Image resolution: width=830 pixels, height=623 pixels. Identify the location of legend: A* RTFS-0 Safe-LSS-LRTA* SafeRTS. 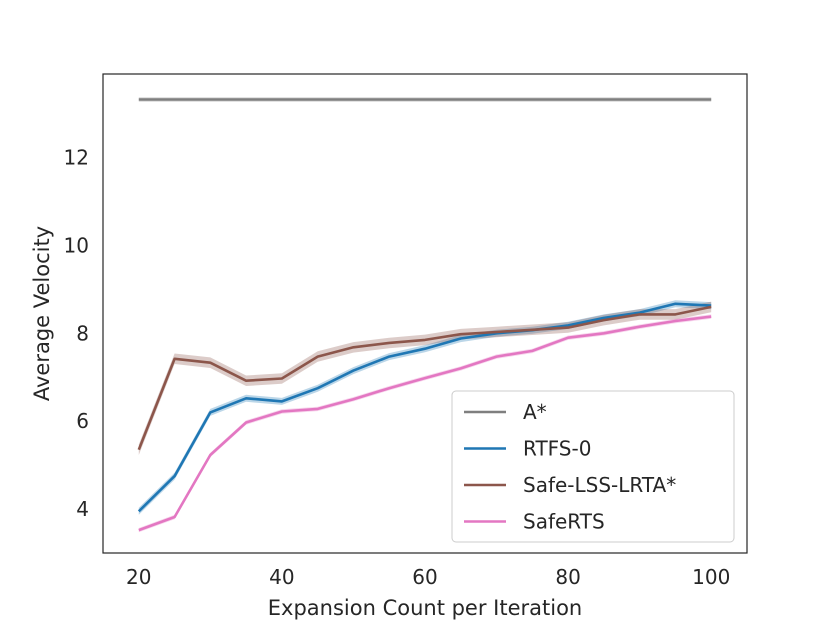
(593, 466).